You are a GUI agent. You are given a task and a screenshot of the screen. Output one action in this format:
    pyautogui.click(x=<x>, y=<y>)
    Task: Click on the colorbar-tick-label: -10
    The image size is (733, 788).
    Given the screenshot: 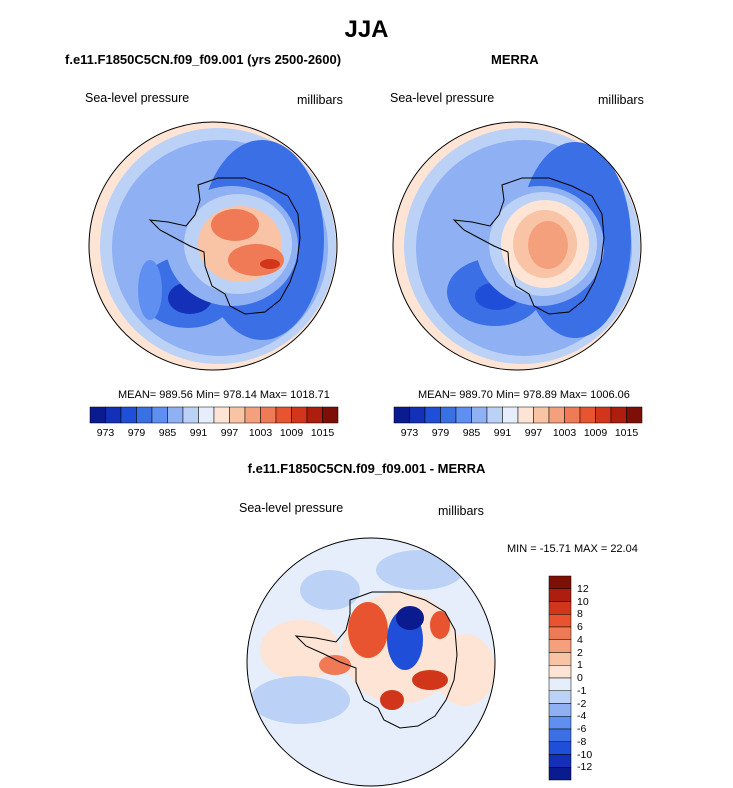 What is the action you would take?
    pyautogui.click(x=585, y=754)
    